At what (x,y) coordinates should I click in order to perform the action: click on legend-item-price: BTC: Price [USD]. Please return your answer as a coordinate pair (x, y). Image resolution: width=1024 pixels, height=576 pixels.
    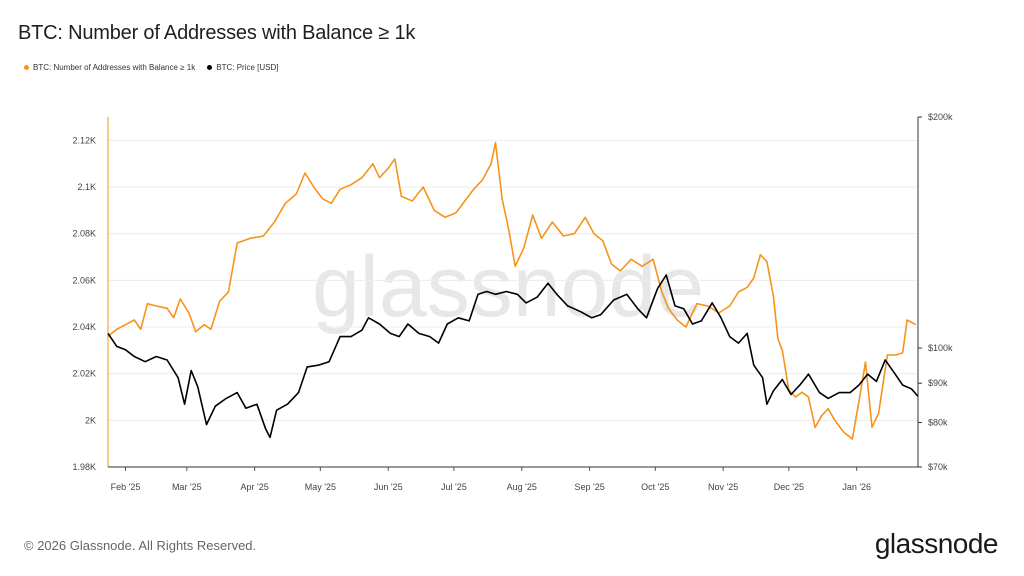
    Looking at the image, I should click on (242, 67).